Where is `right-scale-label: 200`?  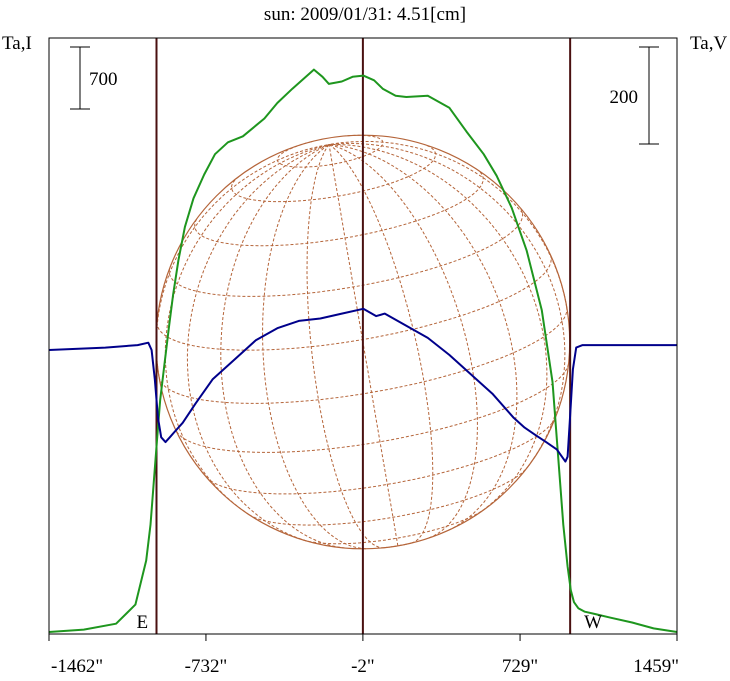 right-scale-label: 200 is located at coordinates (624, 97).